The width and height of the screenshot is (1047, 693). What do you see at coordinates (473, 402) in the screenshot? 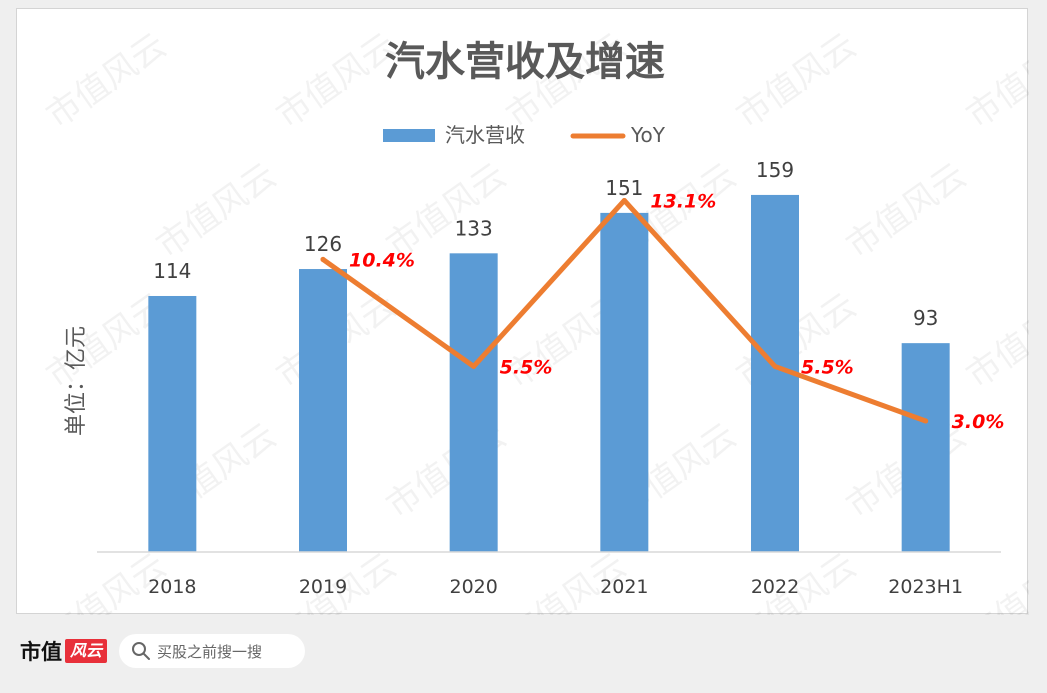
I see `bar-2020` at bounding box center [473, 402].